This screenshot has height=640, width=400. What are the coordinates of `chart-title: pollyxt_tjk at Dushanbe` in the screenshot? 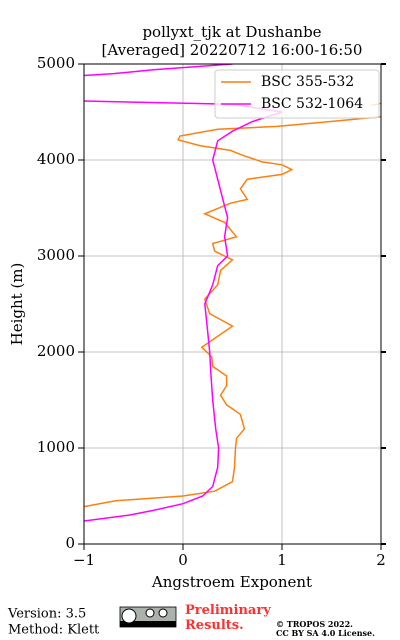 It's located at (231, 32).